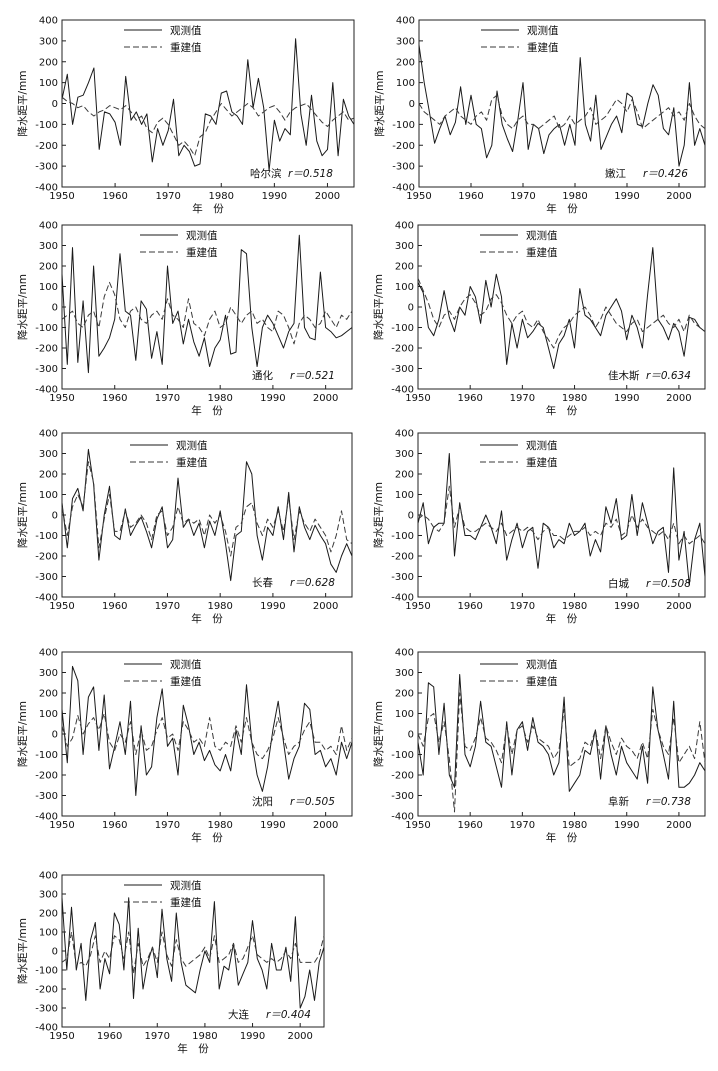 The width and height of the screenshot is (718, 1071). I want to click on correlation-label: r＝0.738, so click(668, 802).